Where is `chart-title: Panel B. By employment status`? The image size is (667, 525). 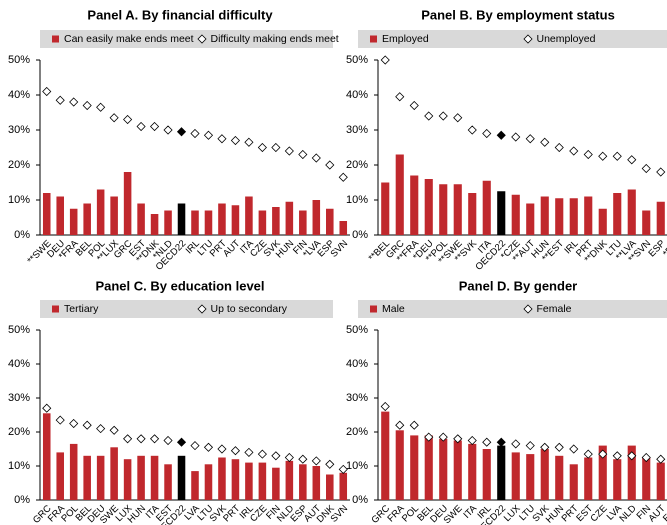 chart-title: Panel B. By employment status is located at coordinates (518, 14).